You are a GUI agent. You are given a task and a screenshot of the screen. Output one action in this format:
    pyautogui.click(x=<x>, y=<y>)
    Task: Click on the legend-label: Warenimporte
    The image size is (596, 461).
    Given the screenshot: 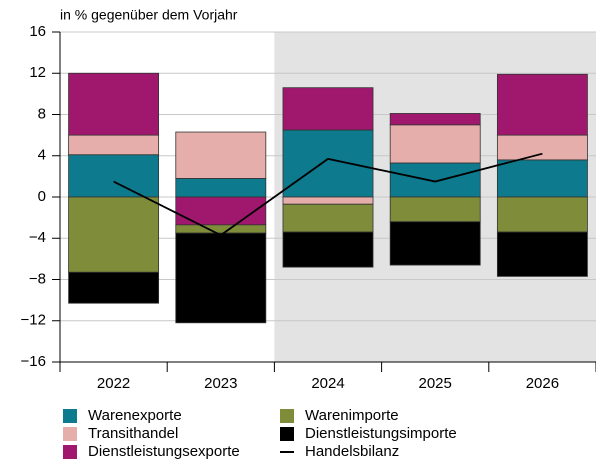 What is the action you would take?
    pyautogui.click(x=352, y=415)
    